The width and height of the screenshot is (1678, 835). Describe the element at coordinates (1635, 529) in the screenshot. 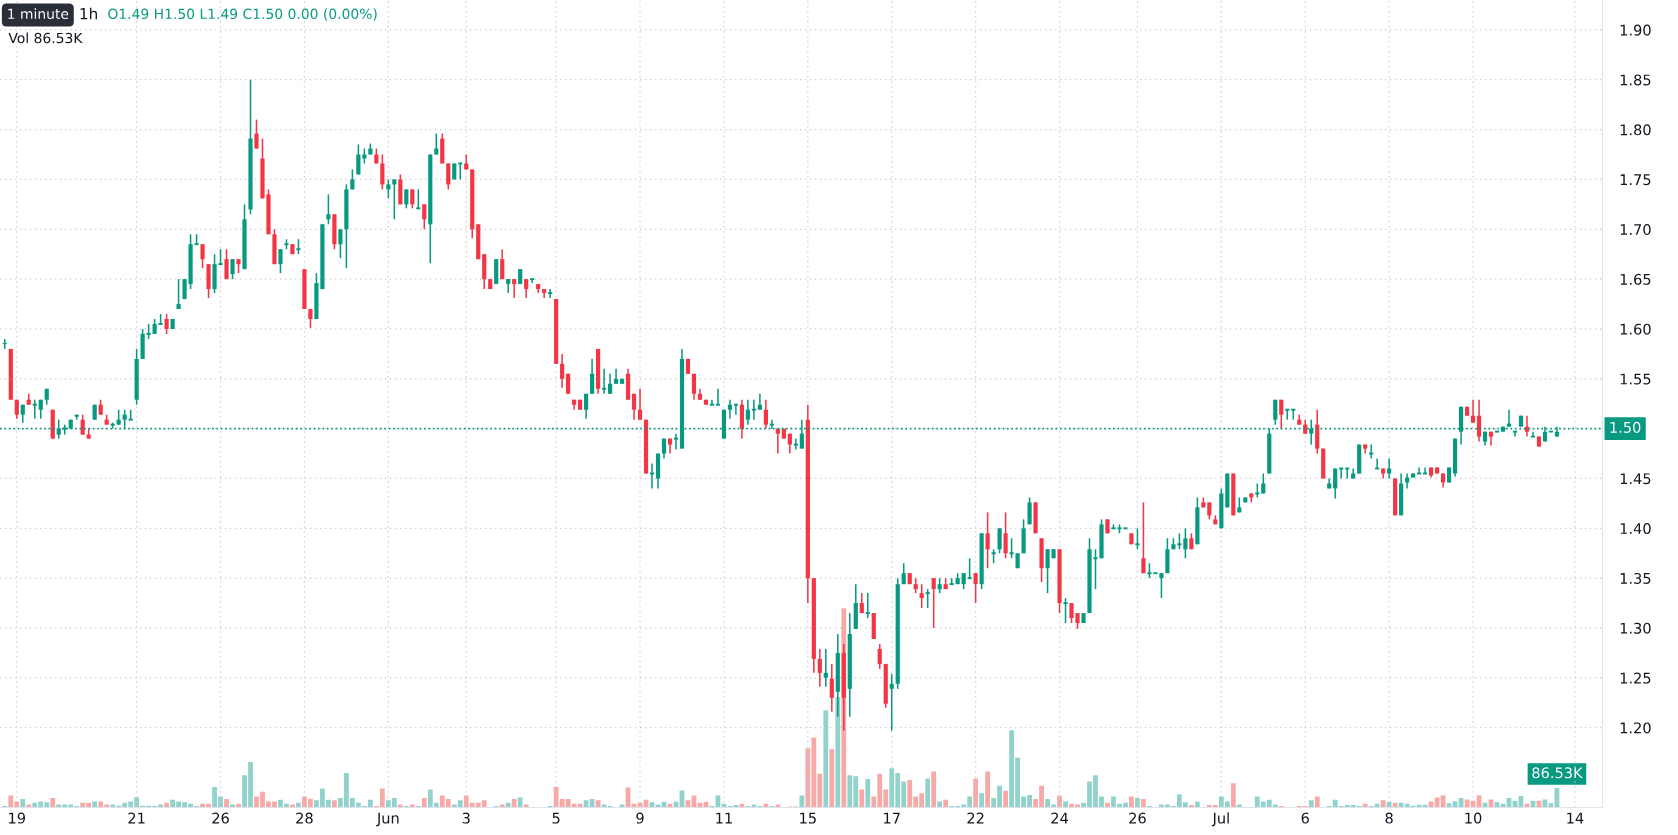

I see `y-tick-label: 1.40` at that location.